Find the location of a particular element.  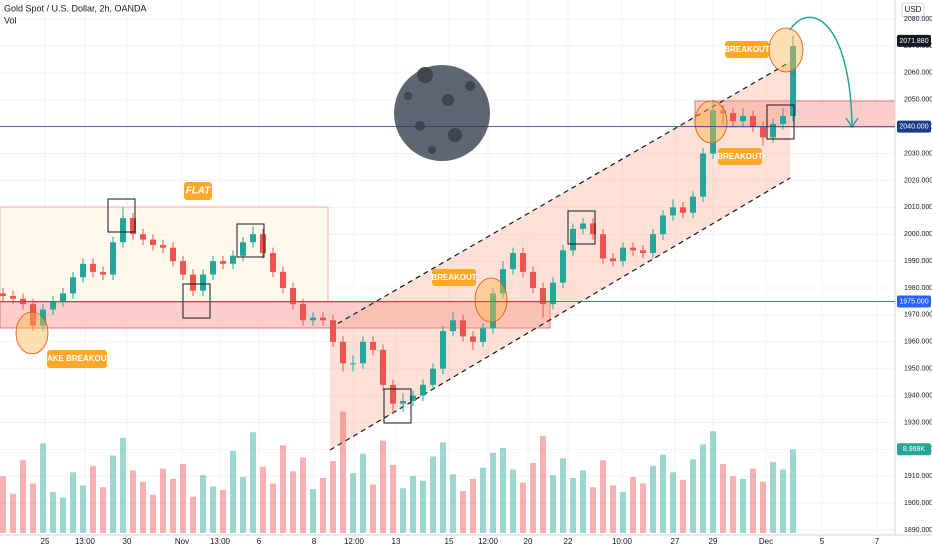

currency-box is located at coordinates (913, 10).